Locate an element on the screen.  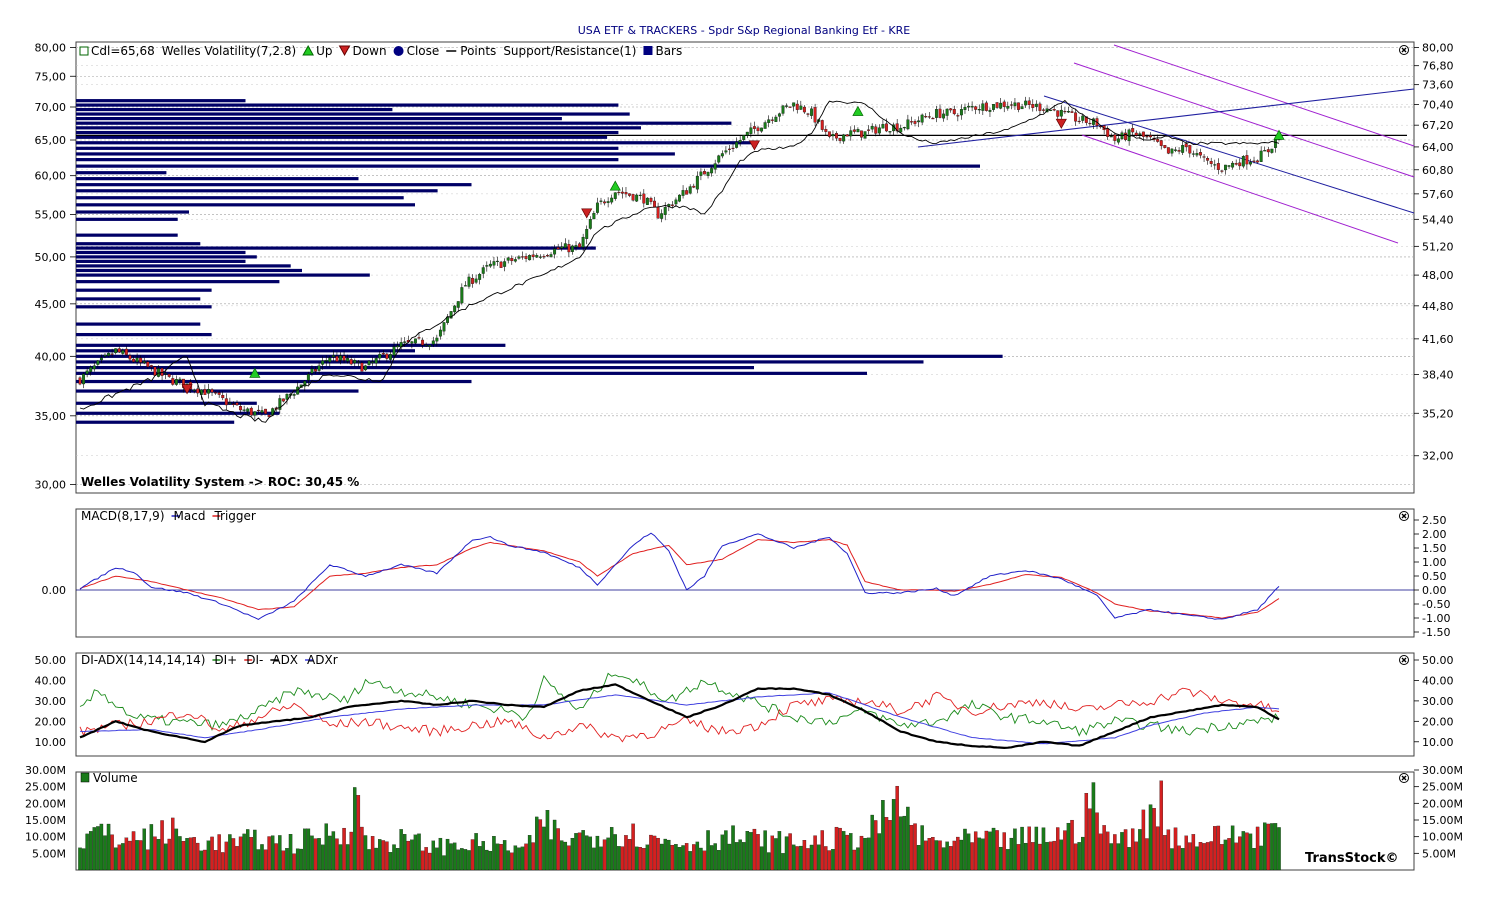
legend-label: Welles Volatility(7,2.8) is located at coordinates (229, 51).